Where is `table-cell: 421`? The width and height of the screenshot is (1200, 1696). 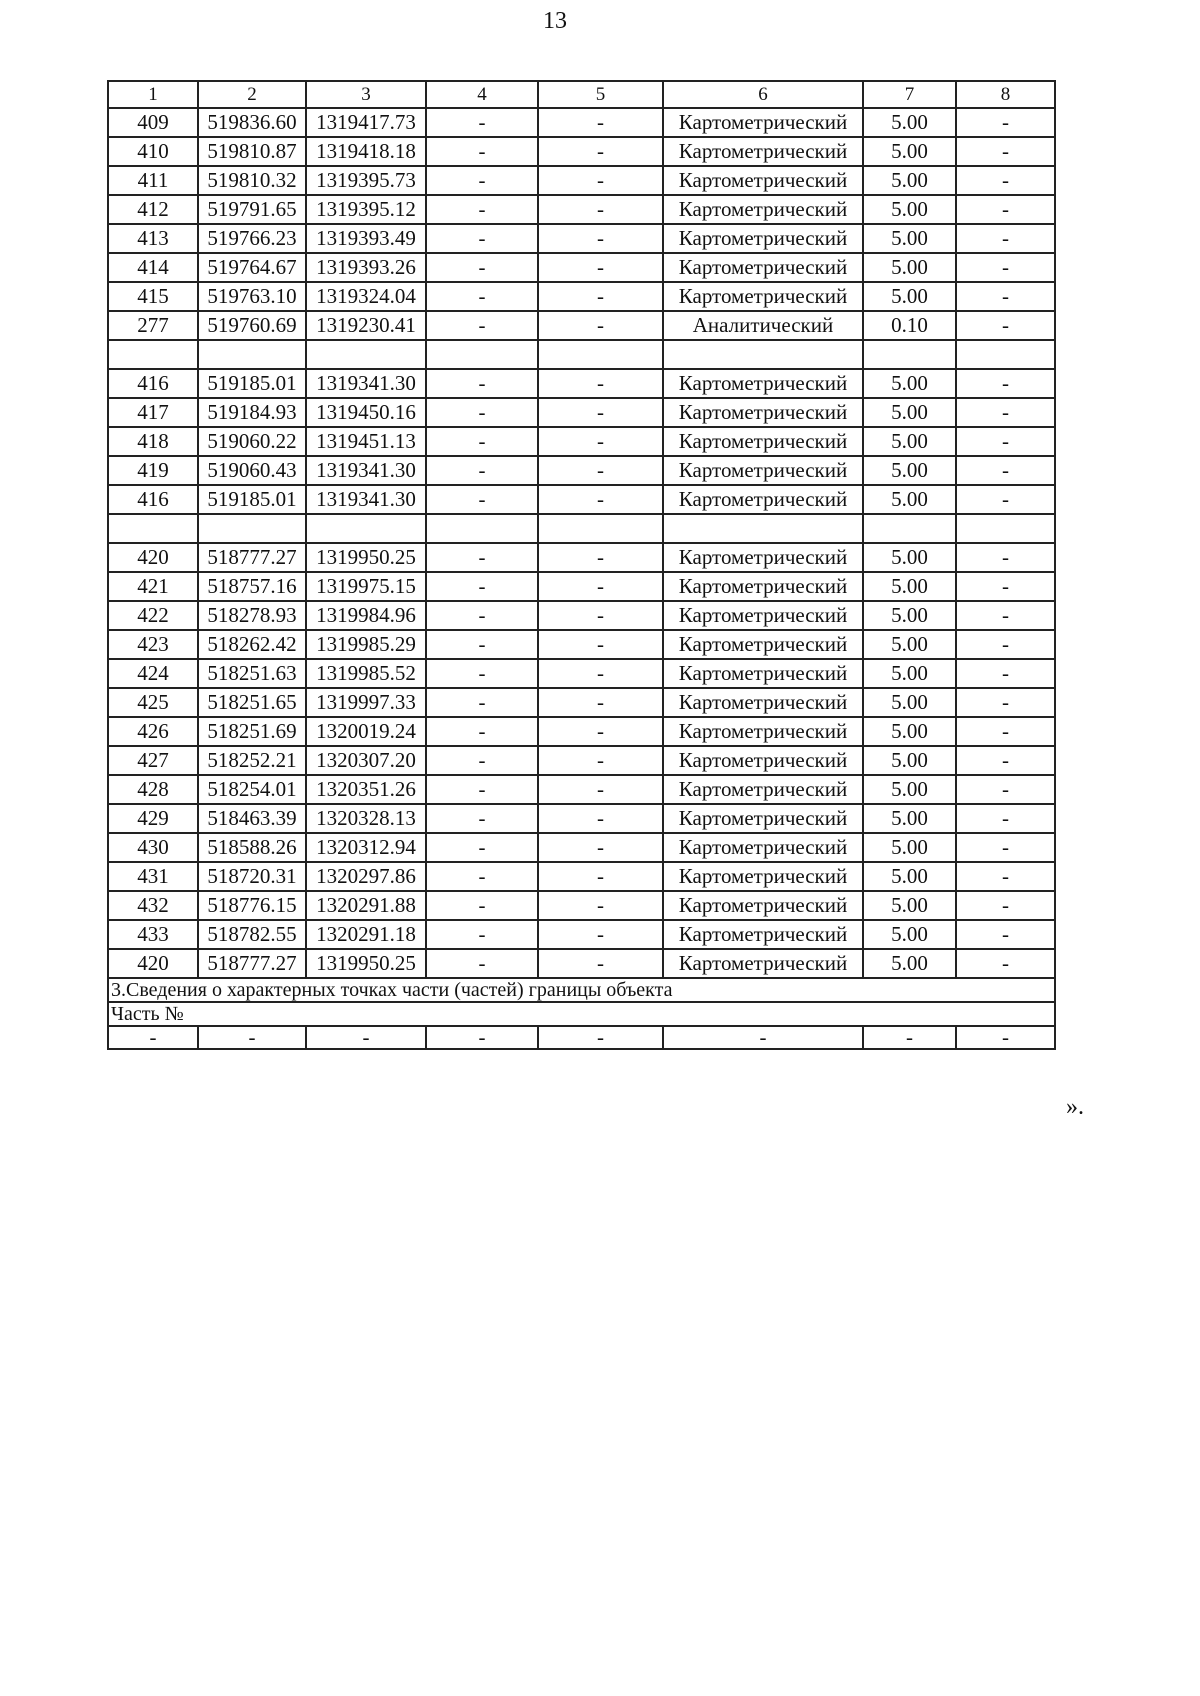
table-cell: 421 is located at coordinates (153, 586).